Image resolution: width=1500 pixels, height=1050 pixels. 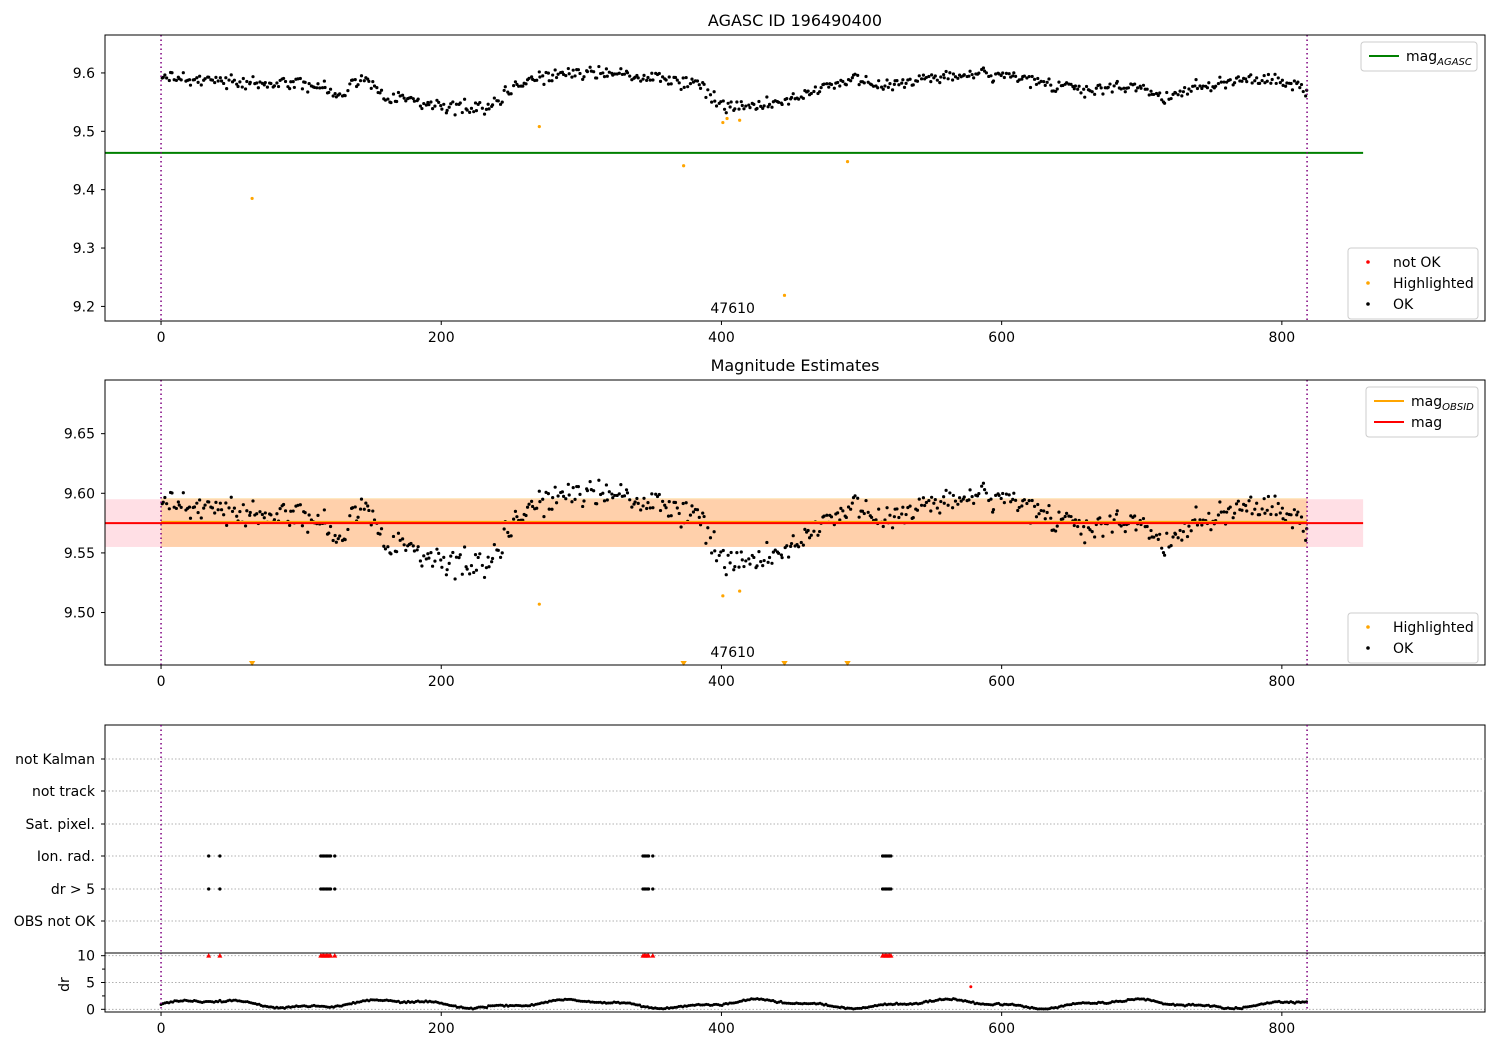 I want to click on flag-label: not Kalman, so click(x=55, y=760).